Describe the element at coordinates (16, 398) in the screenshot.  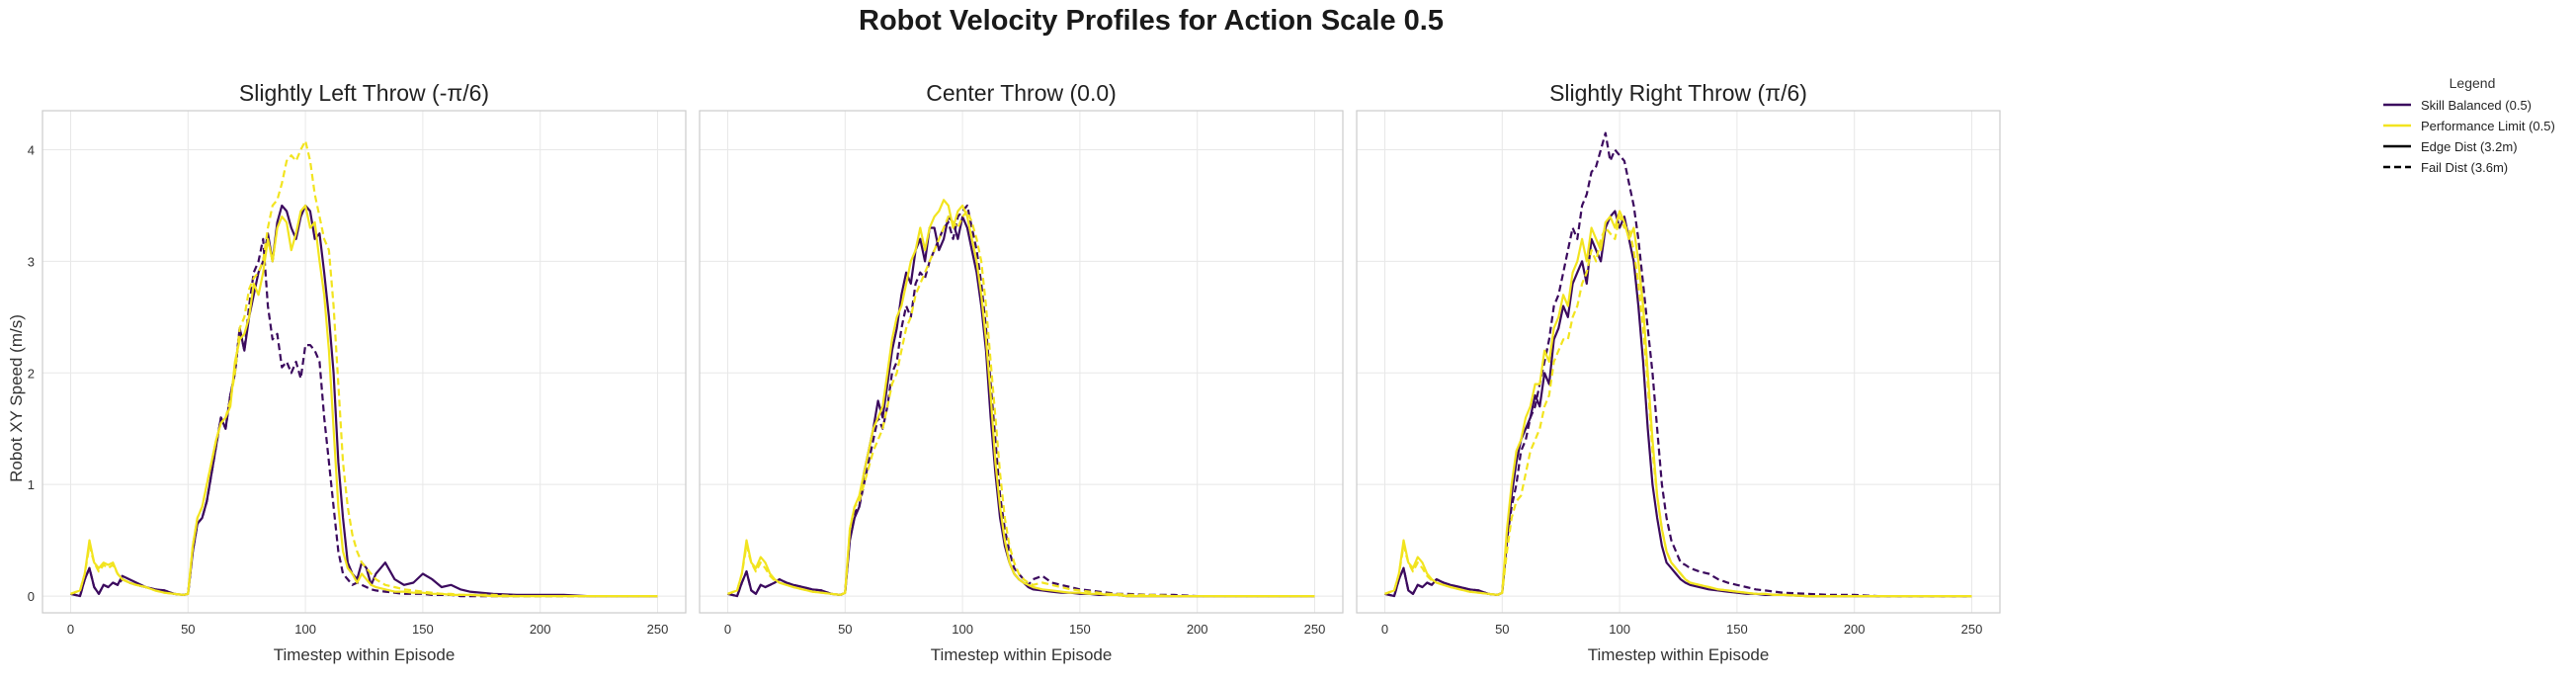
I see `y-axis-label: Robot XY Speed (m/s)` at that location.